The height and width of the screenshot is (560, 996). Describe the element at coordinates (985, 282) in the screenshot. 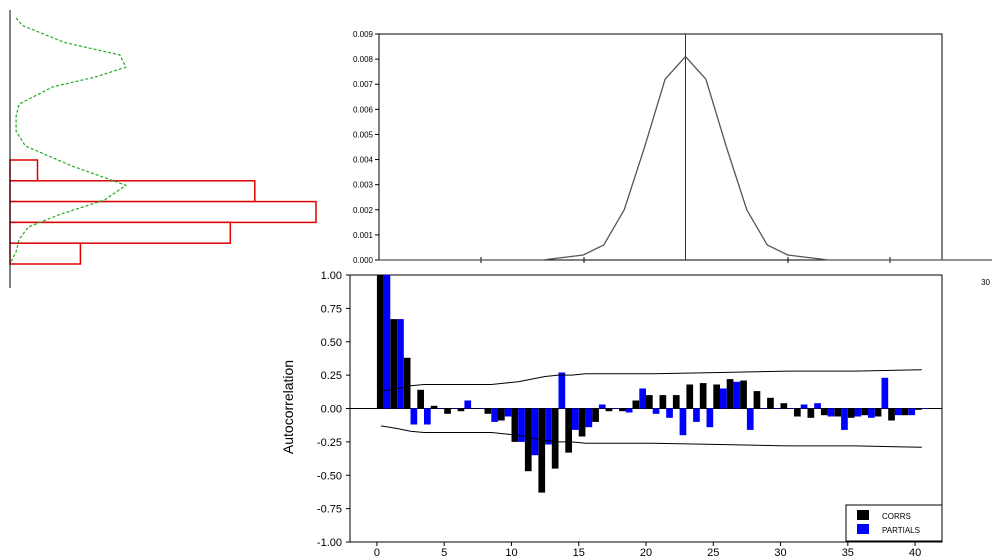

I see `density-x-tick-label: 30` at that location.